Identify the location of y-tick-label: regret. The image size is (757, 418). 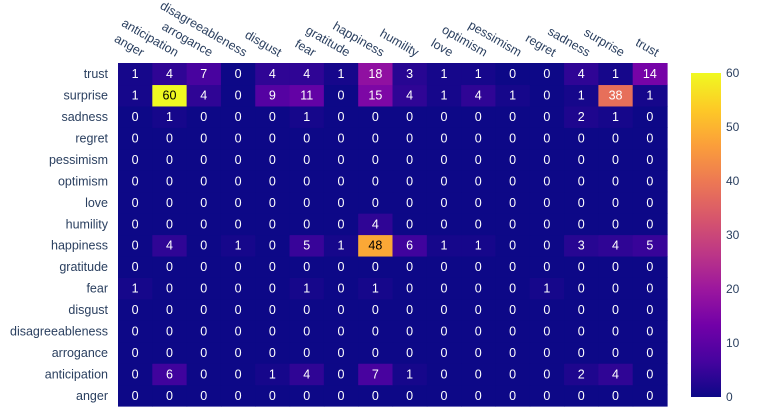
(91, 139).